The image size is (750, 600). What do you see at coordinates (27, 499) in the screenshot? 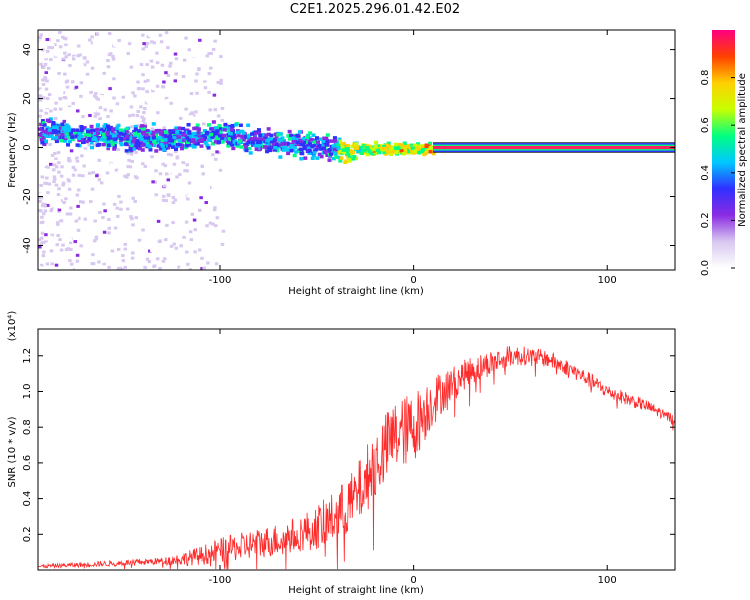
I see `snr-ytick-label: 0.4` at bounding box center [27, 499].